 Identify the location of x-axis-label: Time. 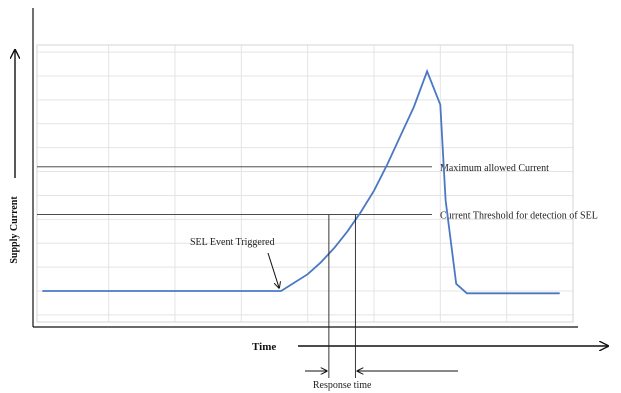
(264, 347).